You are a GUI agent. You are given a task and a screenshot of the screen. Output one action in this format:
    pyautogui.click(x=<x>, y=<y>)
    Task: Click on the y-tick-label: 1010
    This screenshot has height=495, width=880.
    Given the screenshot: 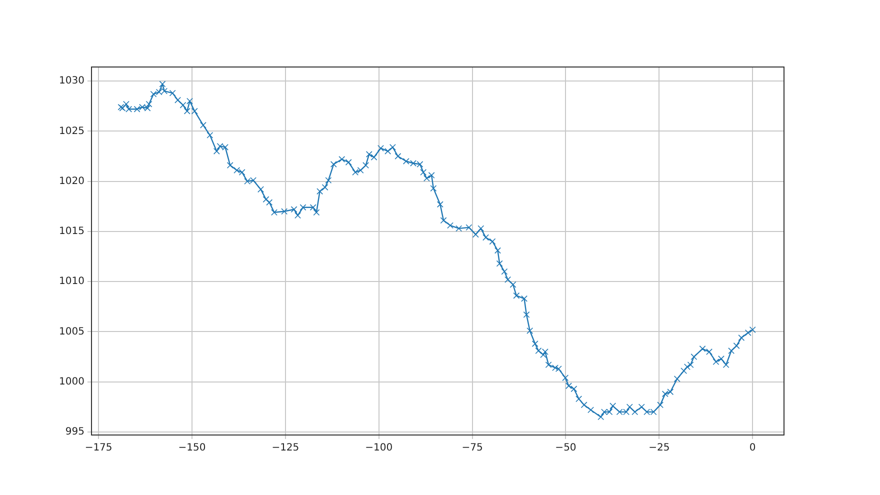 What is the action you would take?
    pyautogui.click(x=71, y=282)
    